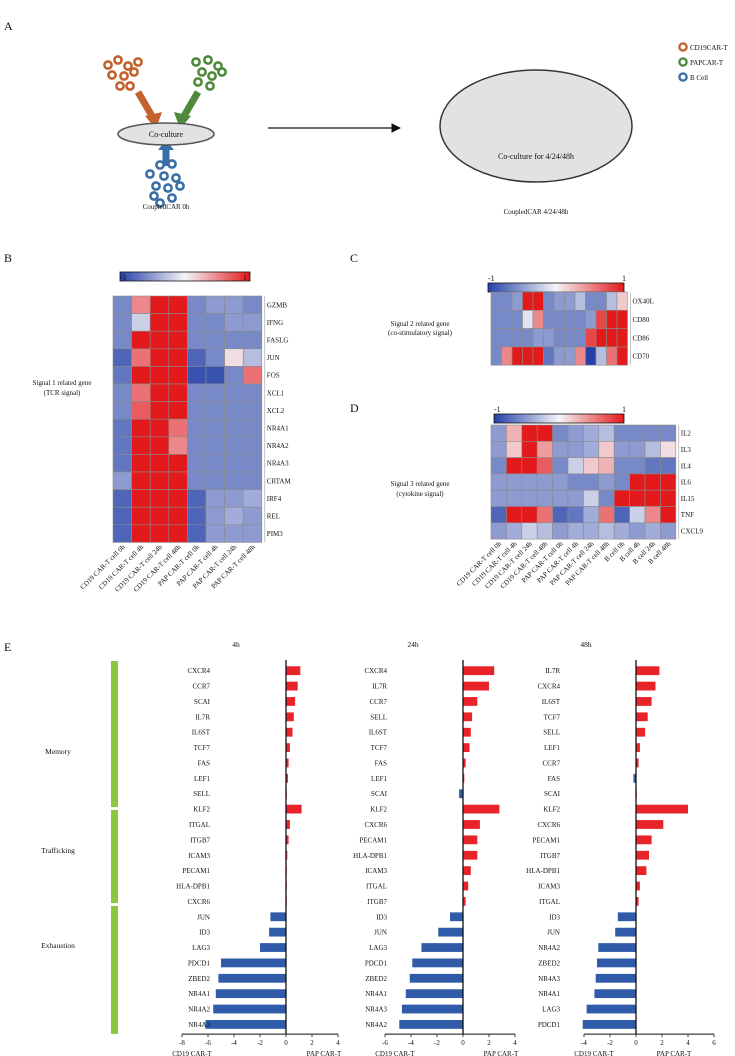 The height and width of the screenshot is (1056, 735). Describe the element at coordinates (373, 840) in the screenshot. I see `gene-label: PECAM1` at that location.